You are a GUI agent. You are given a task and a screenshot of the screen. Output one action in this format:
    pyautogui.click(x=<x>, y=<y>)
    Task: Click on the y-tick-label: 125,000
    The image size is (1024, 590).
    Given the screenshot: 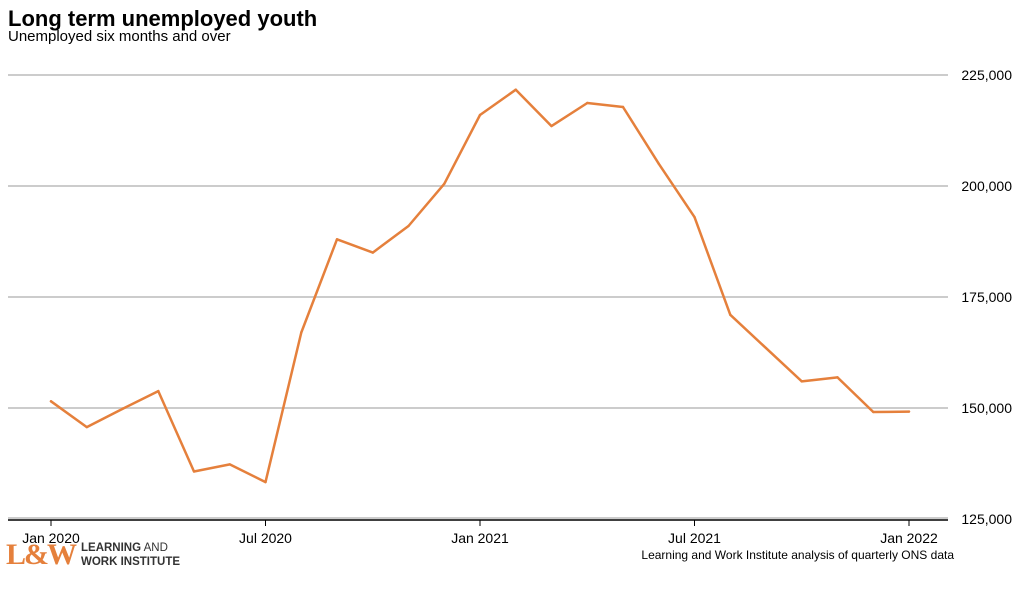 What is the action you would take?
    pyautogui.click(x=986, y=519)
    